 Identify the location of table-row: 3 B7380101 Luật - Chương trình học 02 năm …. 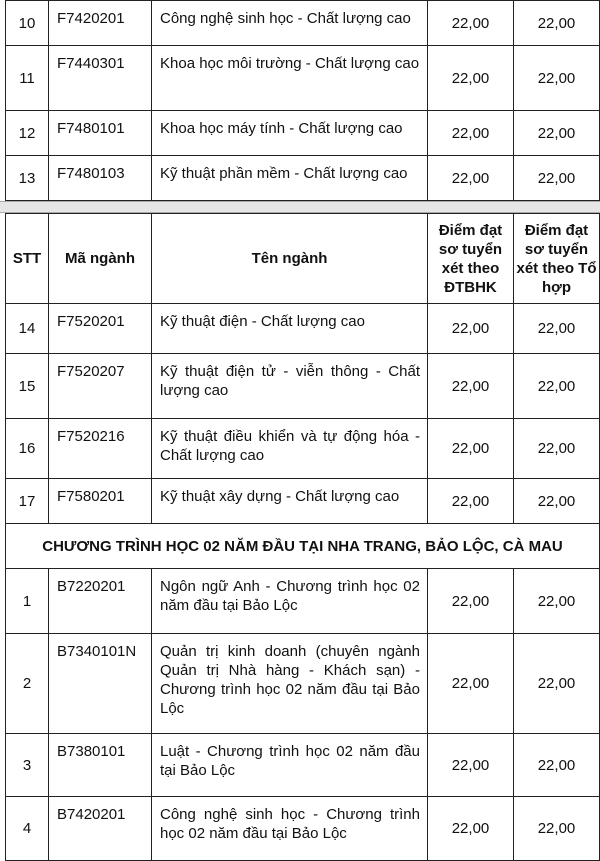
(302, 765).